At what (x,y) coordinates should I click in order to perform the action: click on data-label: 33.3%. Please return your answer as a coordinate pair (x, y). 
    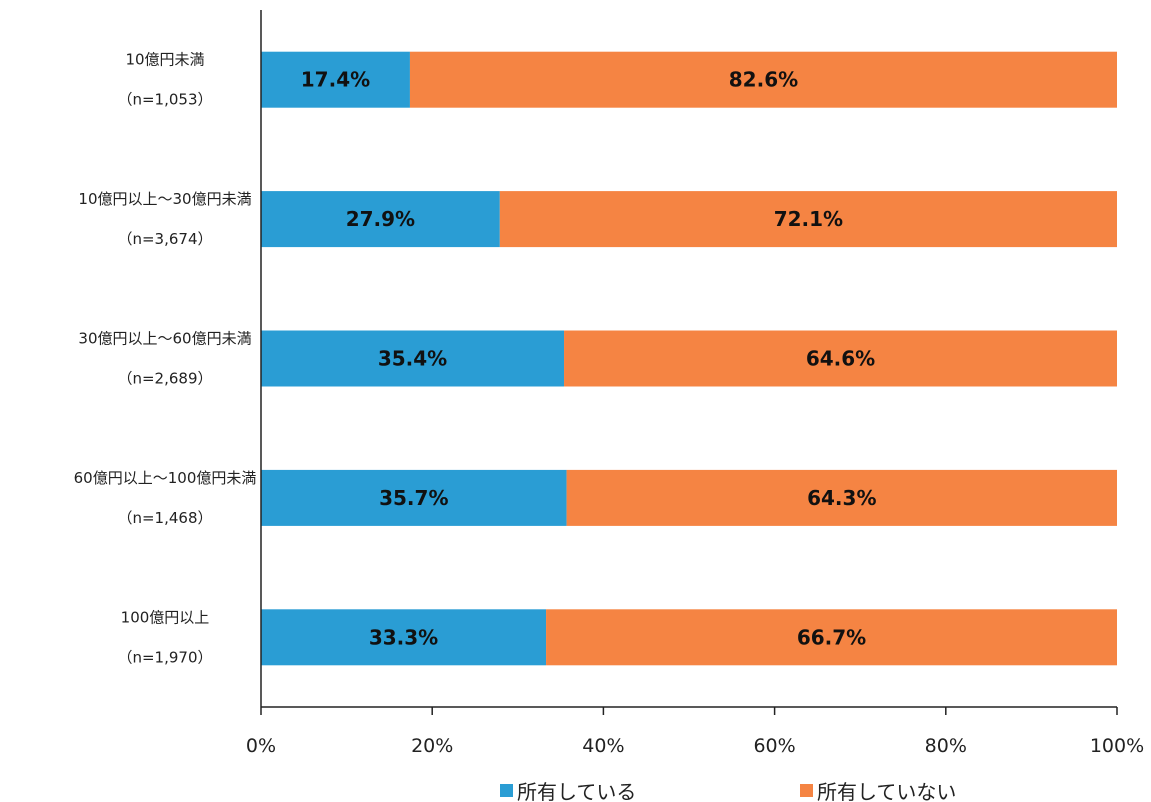
    Looking at the image, I should click on (403, 637).